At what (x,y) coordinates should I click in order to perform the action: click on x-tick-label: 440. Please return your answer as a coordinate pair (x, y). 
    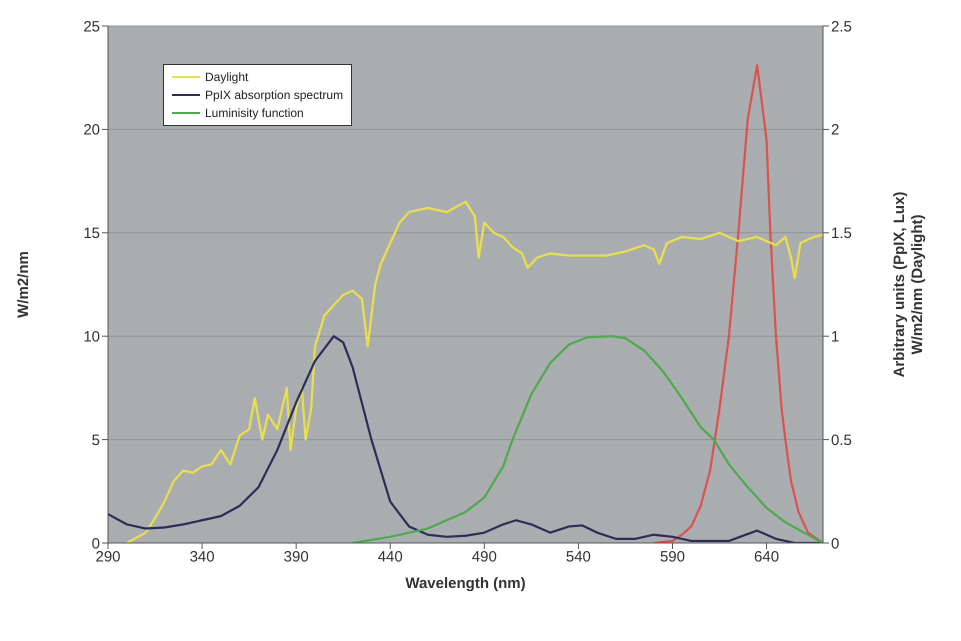
    Looking at the image, I should click on (390, 557).